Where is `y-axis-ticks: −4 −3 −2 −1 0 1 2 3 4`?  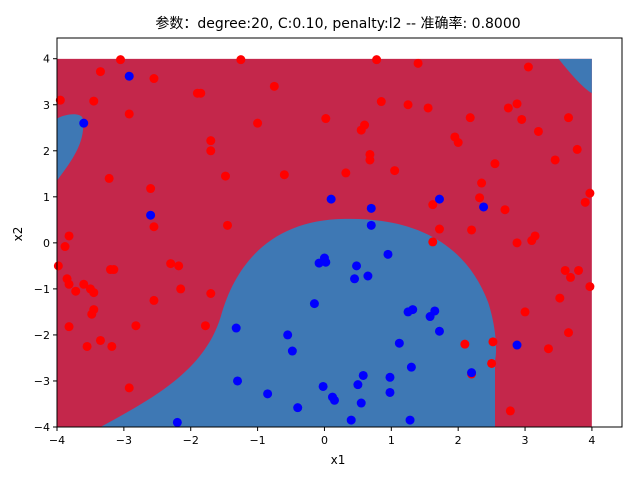
y-axis-ticks: −4 −3 −2 −1 0 1 2 3 4 is located at coordinates (45, 243).